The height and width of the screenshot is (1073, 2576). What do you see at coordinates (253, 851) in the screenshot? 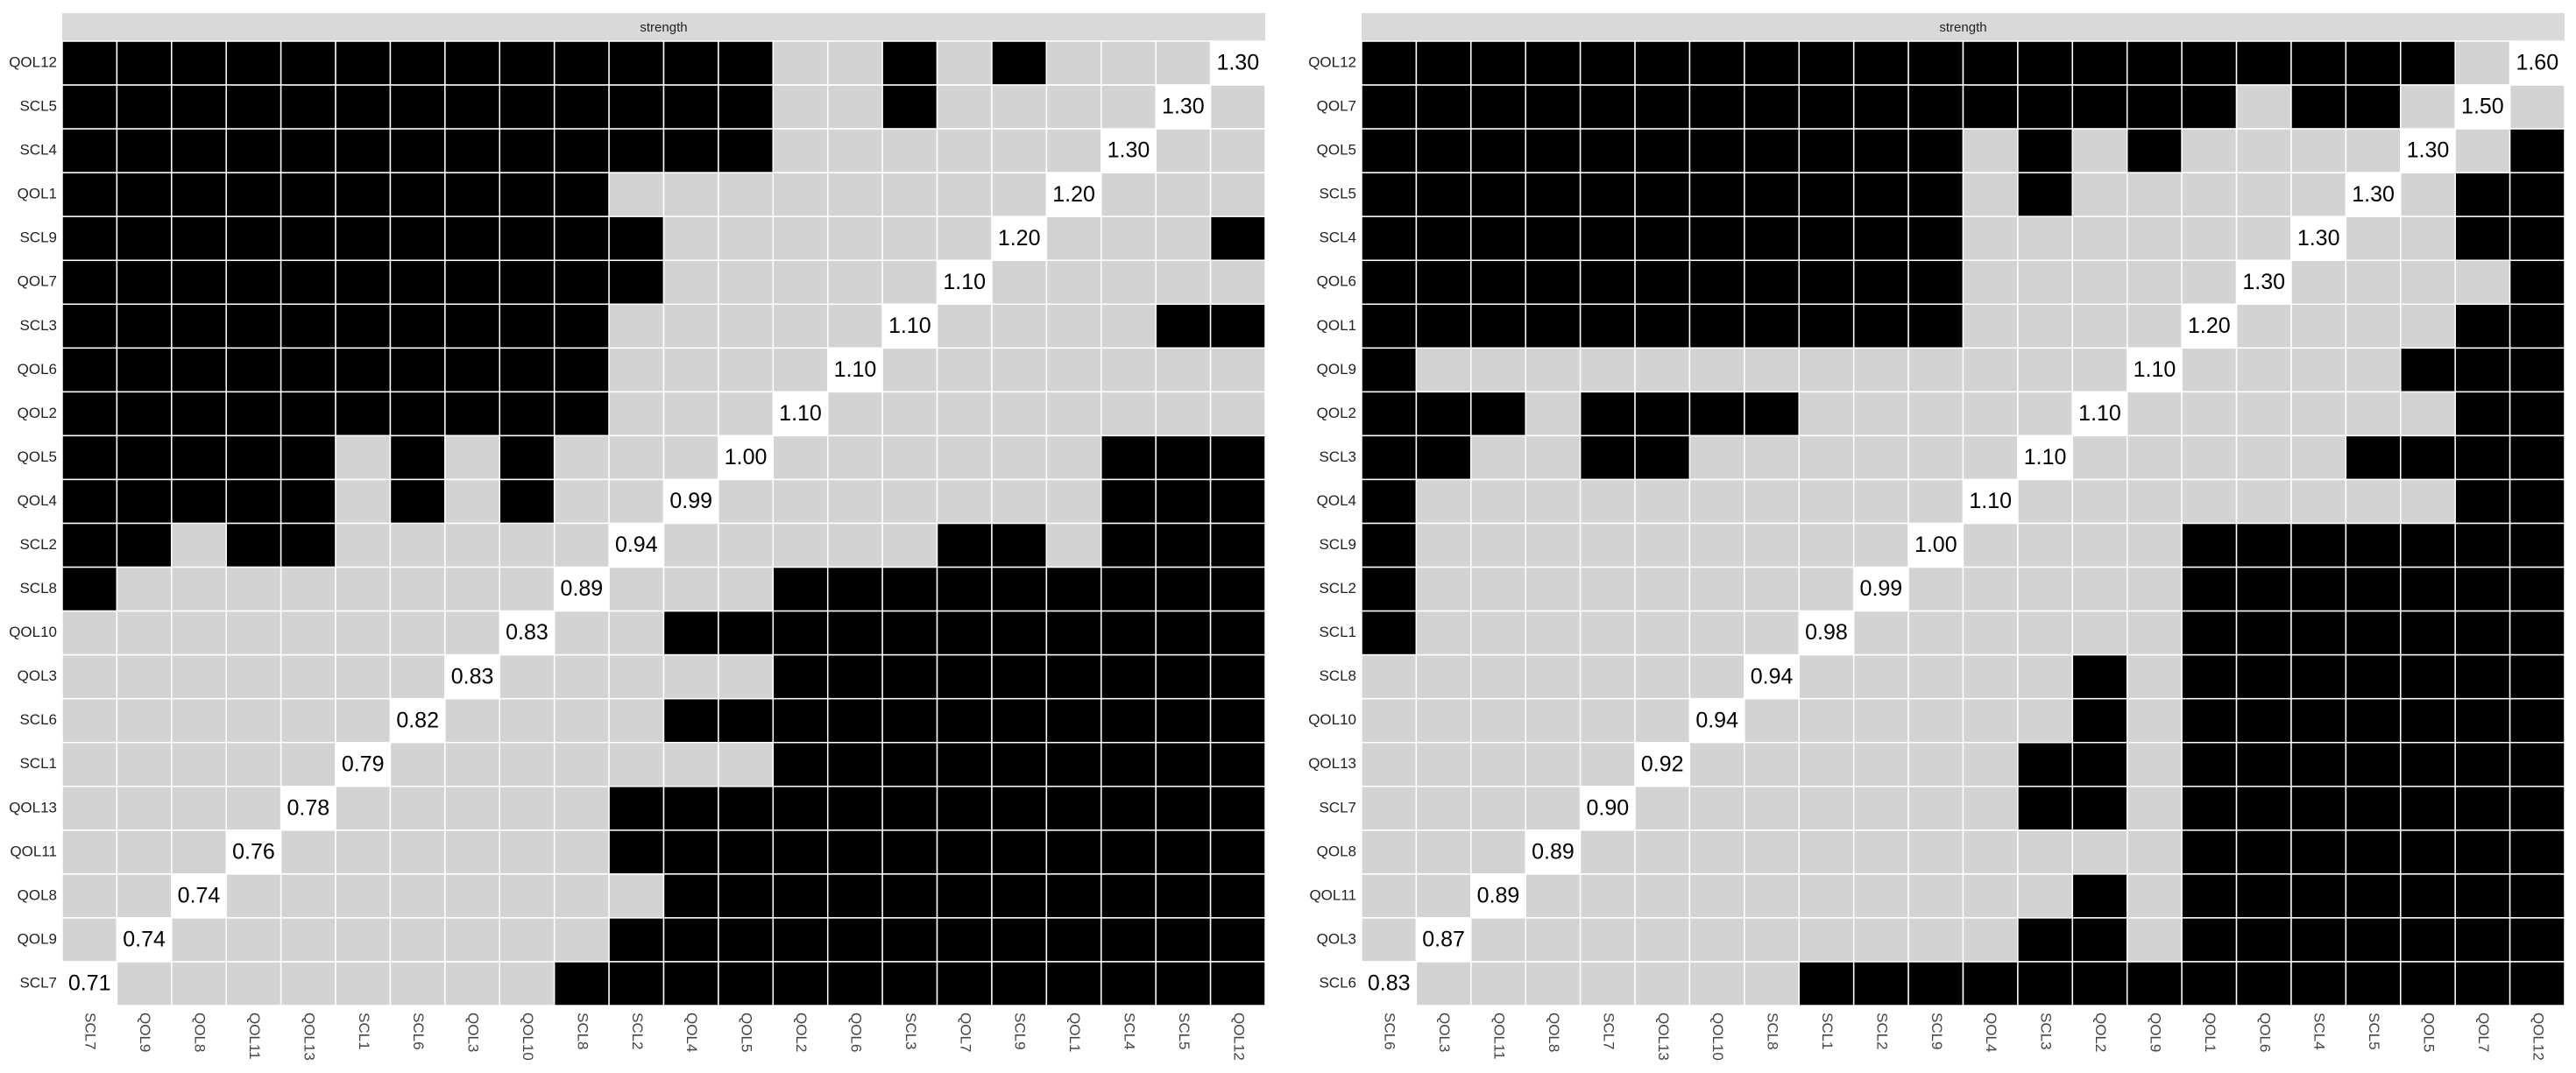
I see `diagonal-label: 0.76` at bounding box center [253, 851].